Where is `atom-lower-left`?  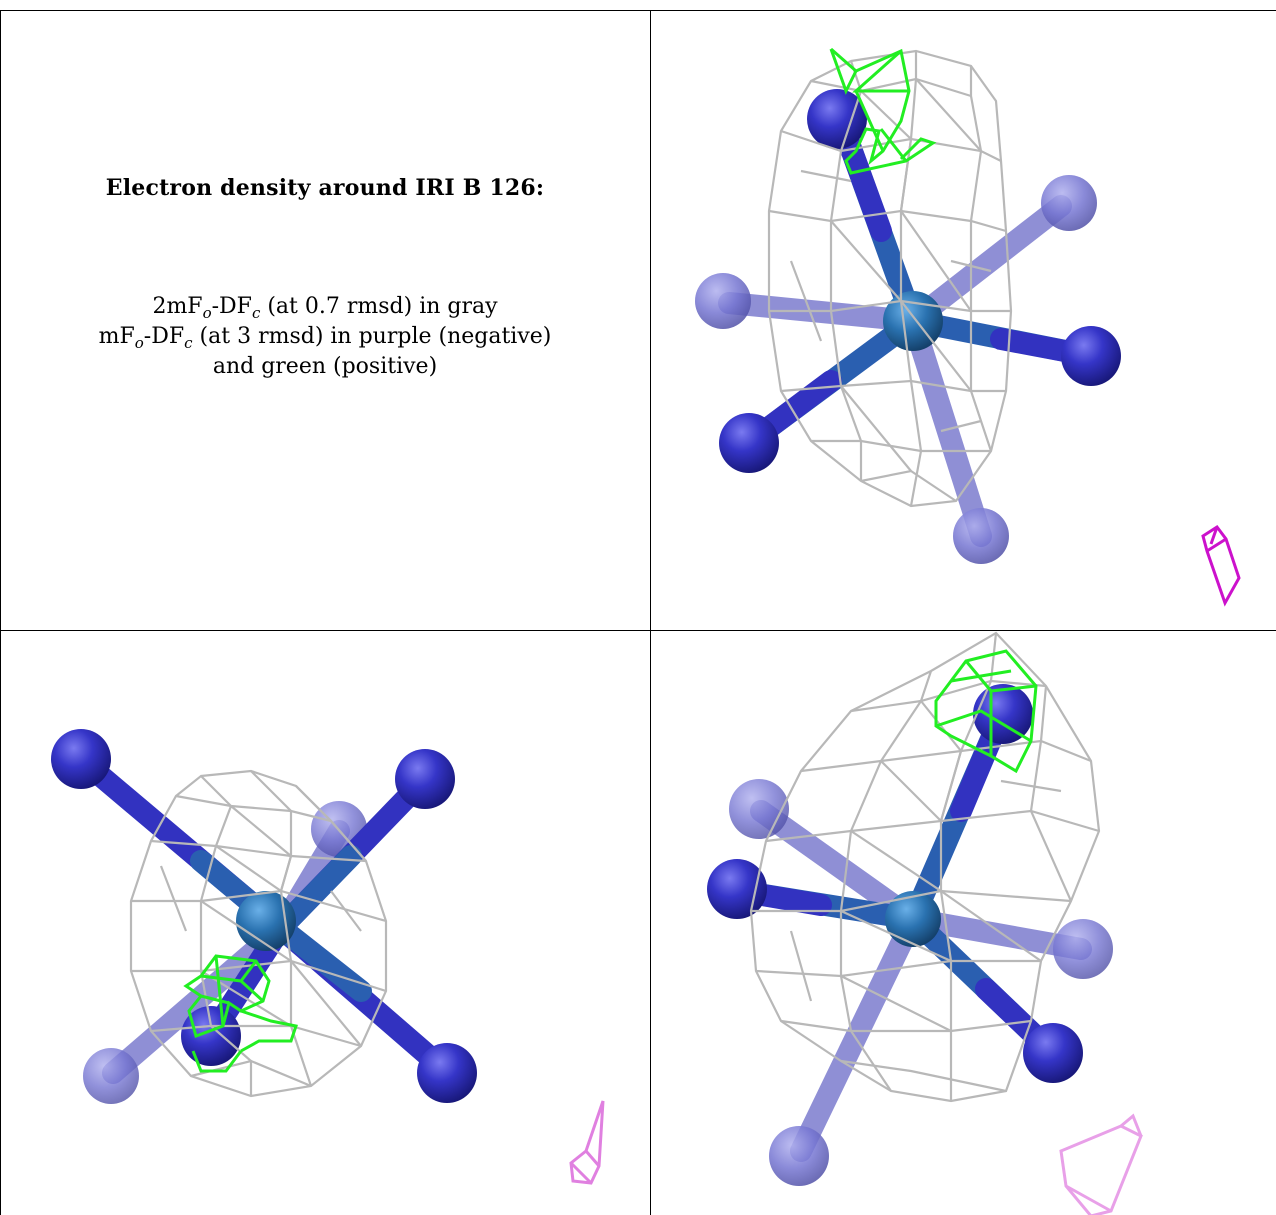 atom-lower-left is located at coordinates (749, 443).